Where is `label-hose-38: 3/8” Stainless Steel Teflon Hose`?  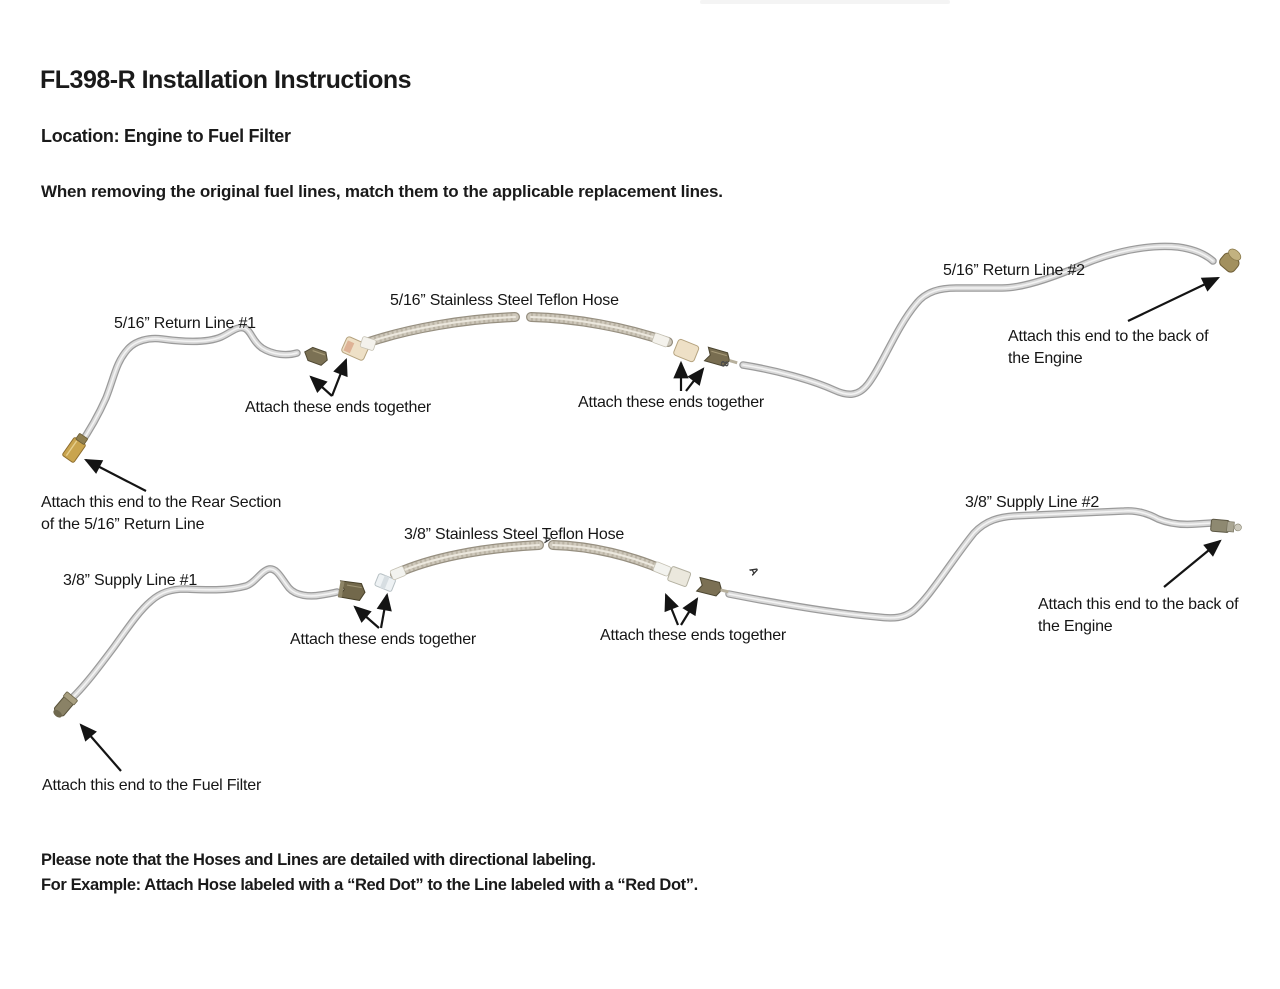
label-hose-38: 3/8” Stainless Steel Teflon Hose is located at coordinates (514, 534).